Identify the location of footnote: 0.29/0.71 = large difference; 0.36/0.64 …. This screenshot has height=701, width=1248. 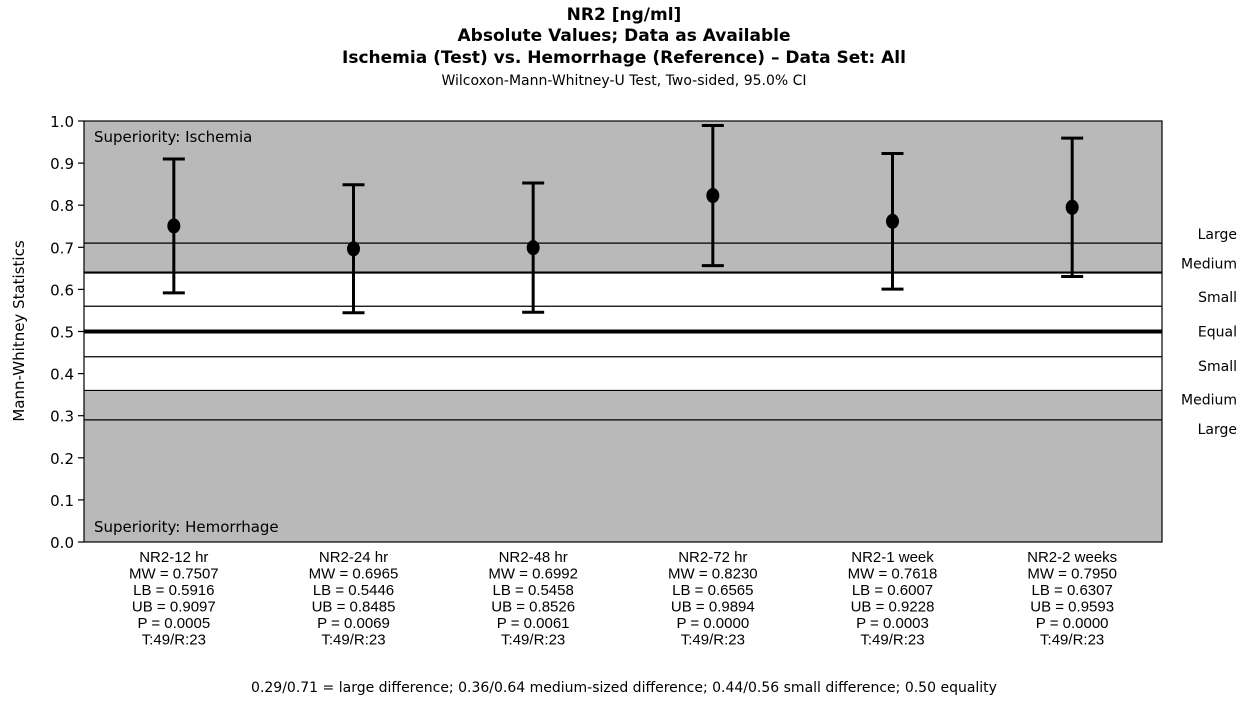
(624, 688).